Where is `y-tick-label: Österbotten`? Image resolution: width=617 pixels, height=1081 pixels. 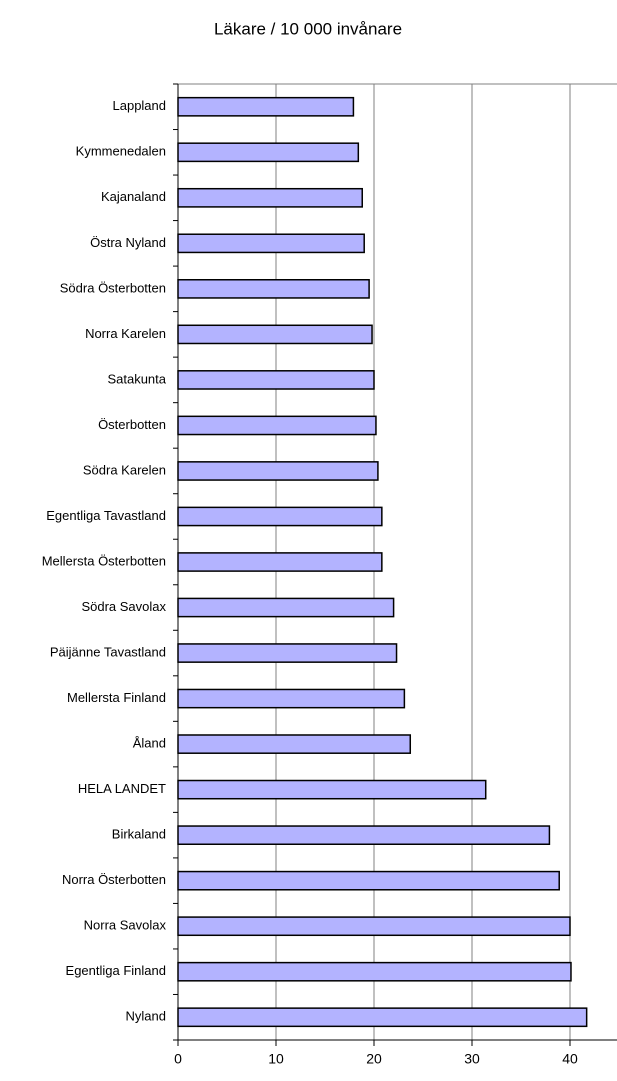 y-tick-label: Österbotten is located at coordinates (132, 424).